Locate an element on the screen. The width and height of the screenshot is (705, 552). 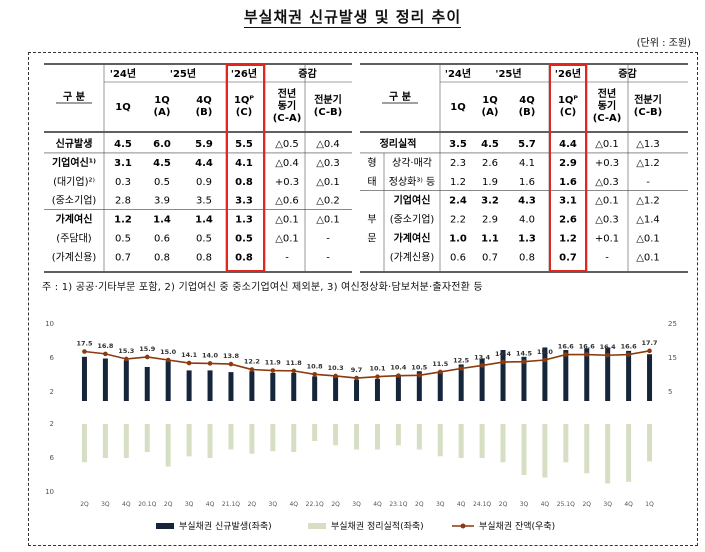
left-table-quarter-head: 1Qᴾ is located at coordinates (244, 100).